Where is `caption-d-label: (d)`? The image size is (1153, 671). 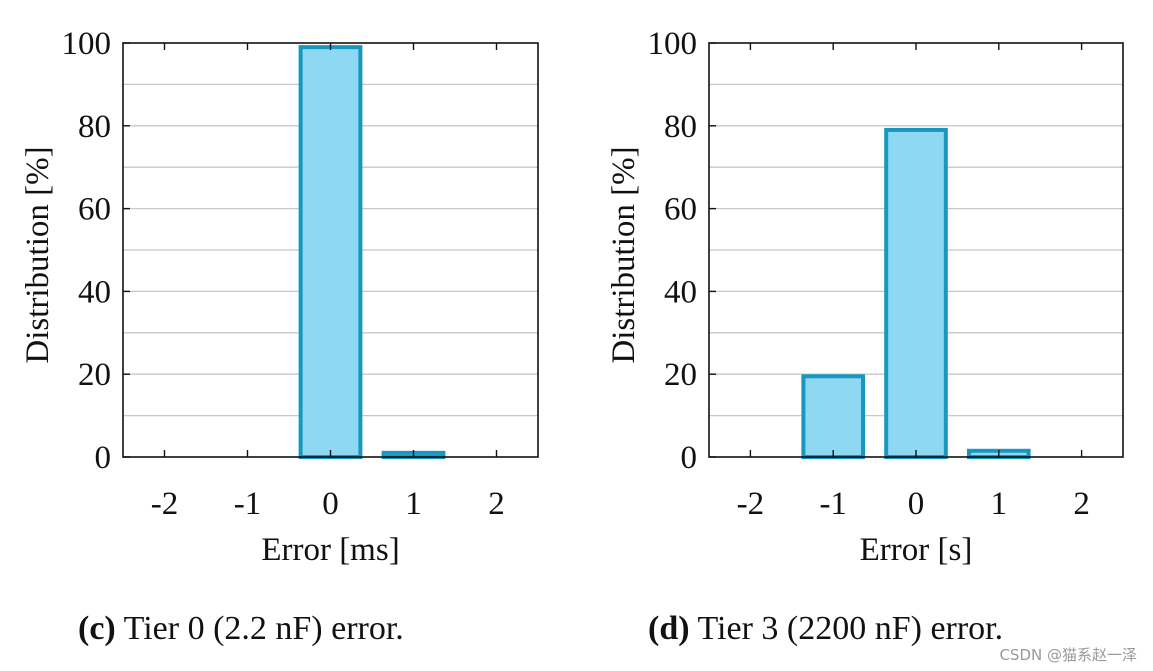
caption-d-label: (d) is located at coordinates (669, 628).